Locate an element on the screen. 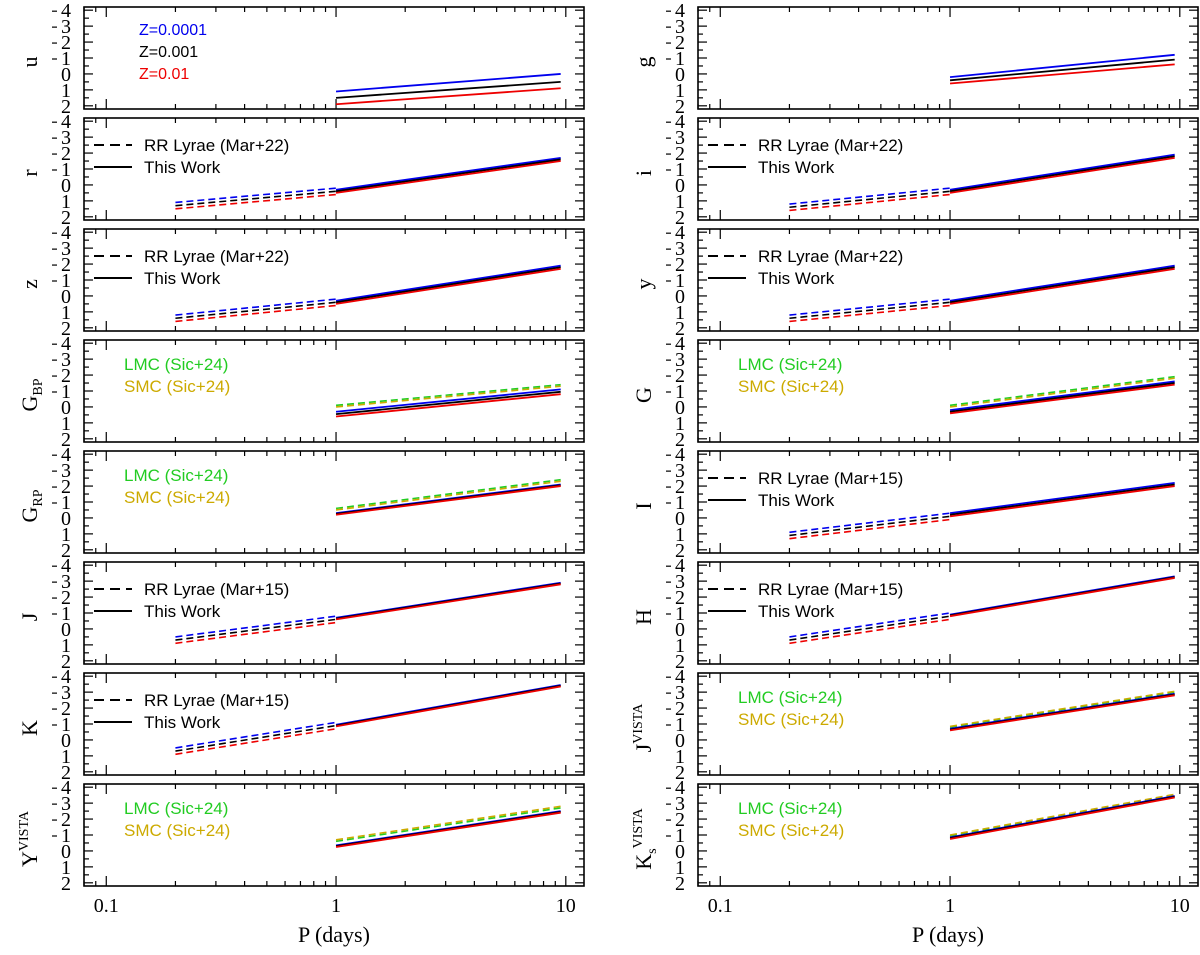 Image resolution: width=1200 pixels, height=955 pixels. band-name: g is located at coordinates (643, 62).